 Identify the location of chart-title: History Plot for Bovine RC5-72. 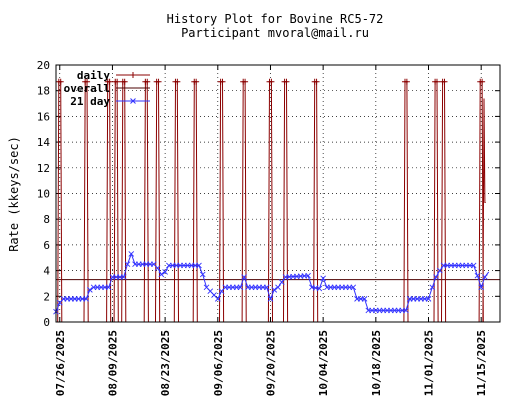
(275, 19).